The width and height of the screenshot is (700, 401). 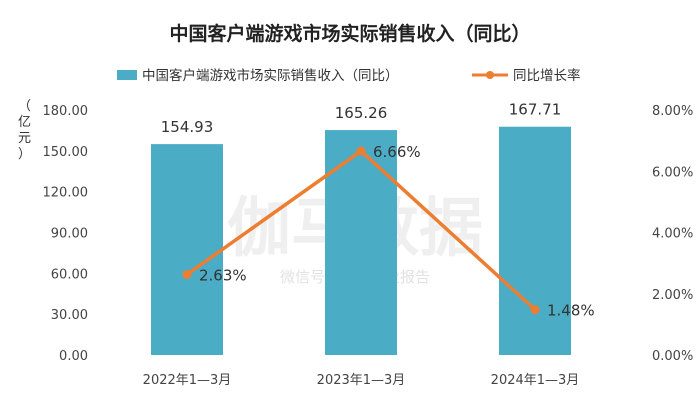 I want to click on legend: 中国客户端游戏市场实际销售收入（同比） 同比增长率, so click(x=349, y=75).